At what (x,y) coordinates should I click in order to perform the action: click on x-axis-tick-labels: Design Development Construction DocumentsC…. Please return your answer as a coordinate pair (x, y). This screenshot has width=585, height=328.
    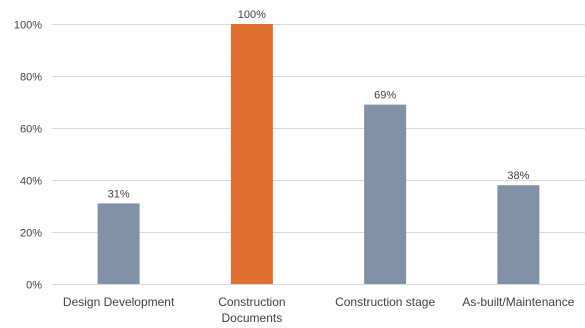
    Looking at the image, I should click on (319, 310).